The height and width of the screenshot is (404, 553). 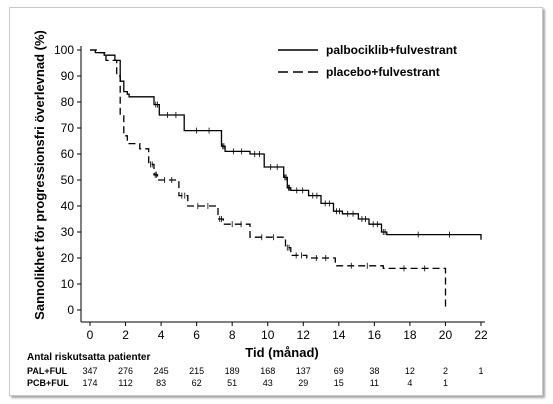 What do you see at coordinates (64, 50) in the screenshot?
I see `y-tick-label: 100` at bounding box center [64, 50].